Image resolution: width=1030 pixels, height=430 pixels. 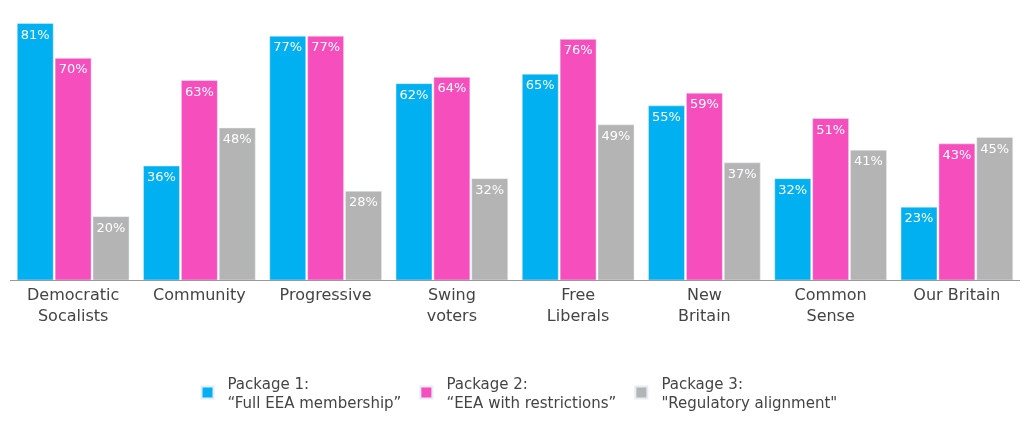 I want to click on data-label: 76%, so click(x=578, y=50).